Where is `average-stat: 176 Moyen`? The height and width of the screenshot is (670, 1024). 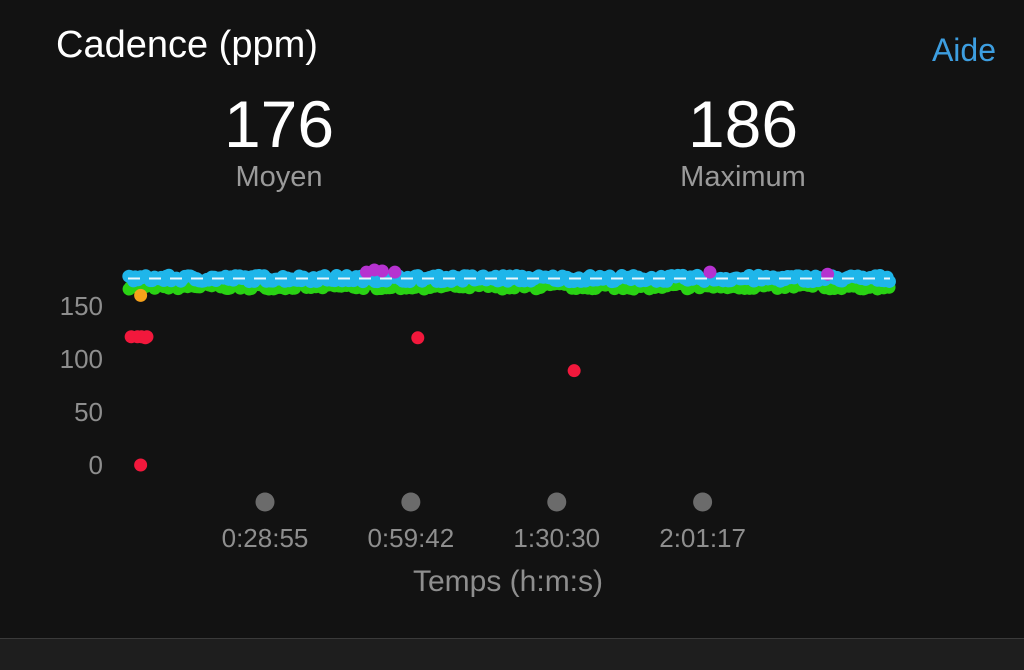
average-stat: 176 Moyen is located at coordinates (279, 141).